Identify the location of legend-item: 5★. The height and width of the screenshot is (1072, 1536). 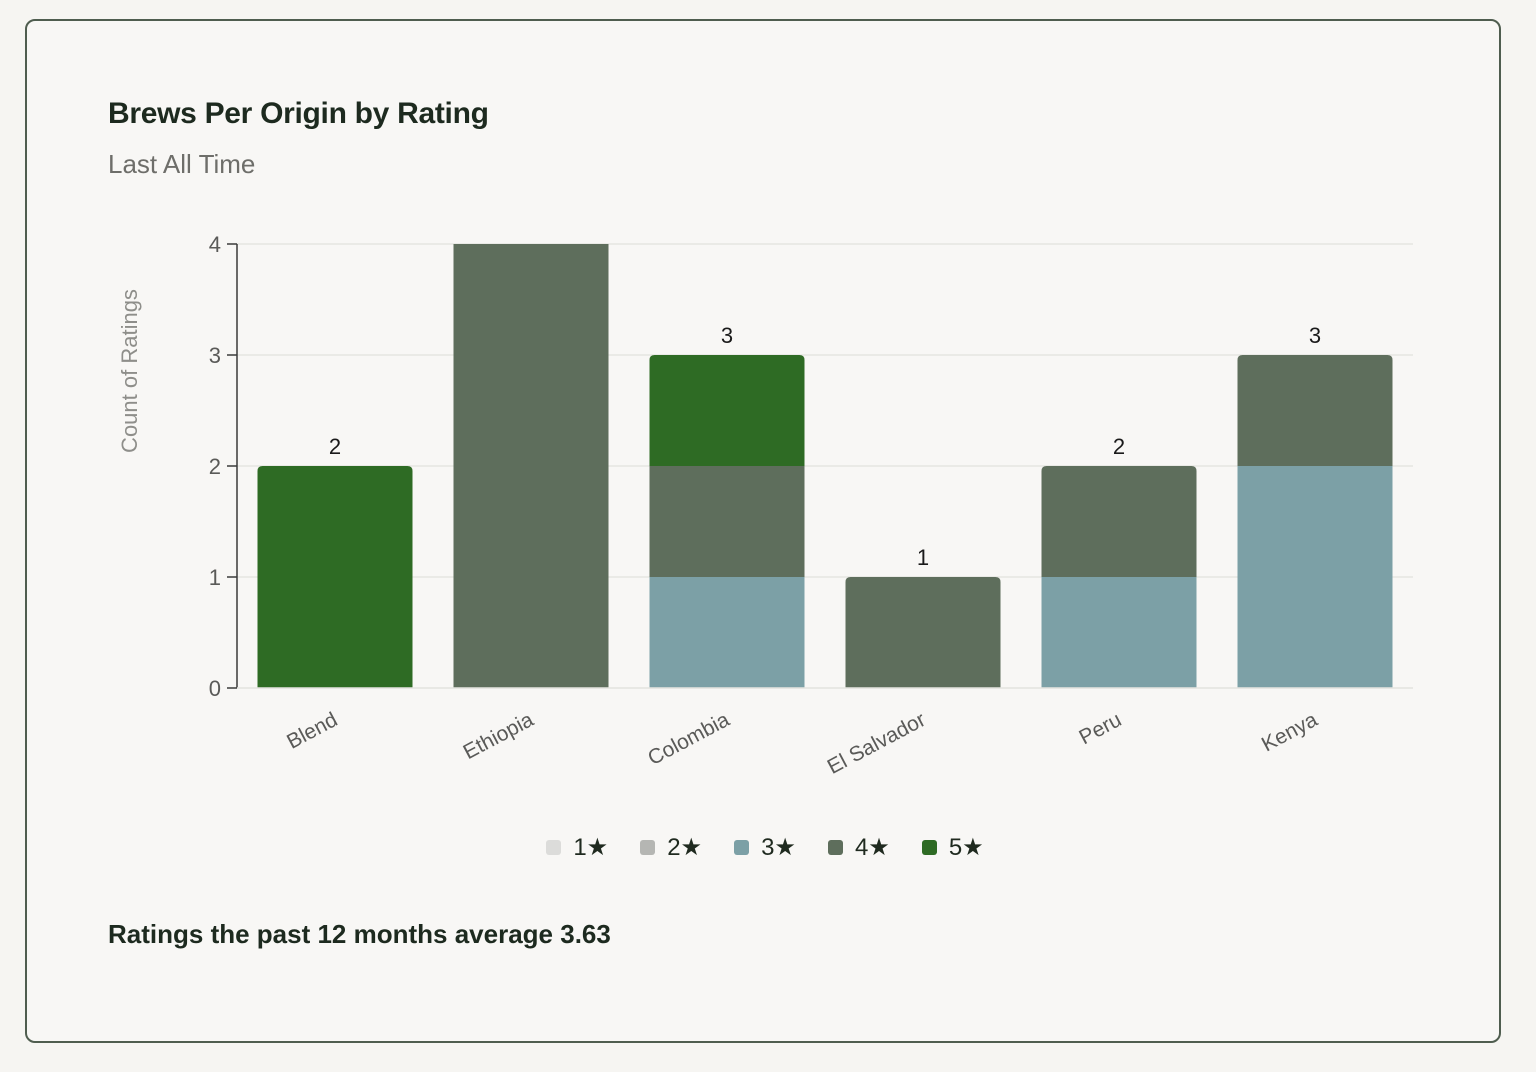
(952, 847).